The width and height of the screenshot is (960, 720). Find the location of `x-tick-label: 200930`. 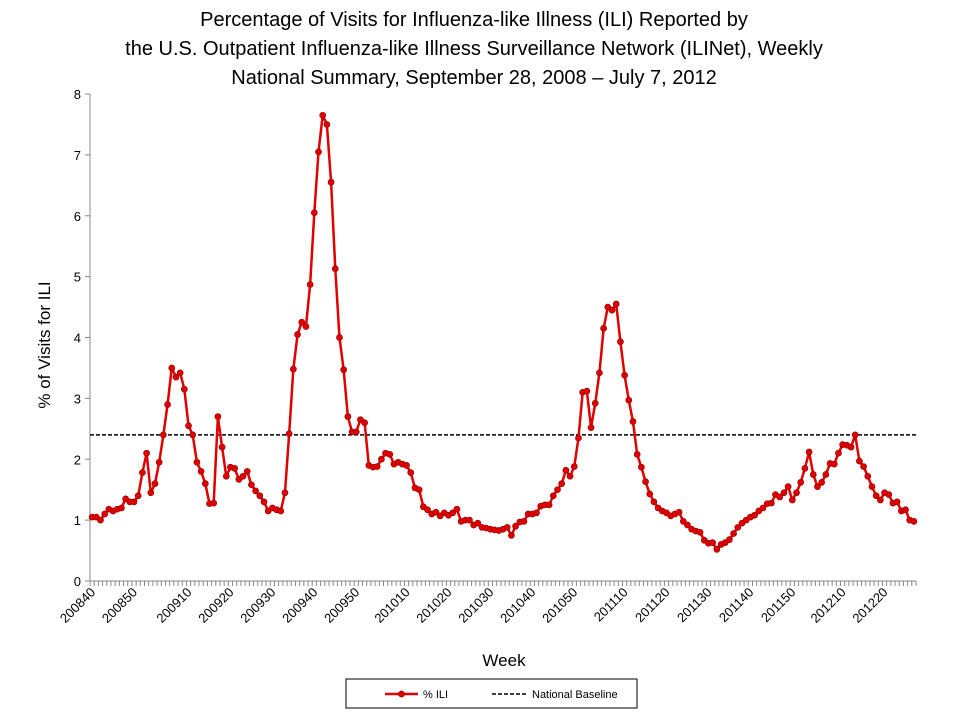

x-tick-label: 200930 is located at coordinates (257, 605).